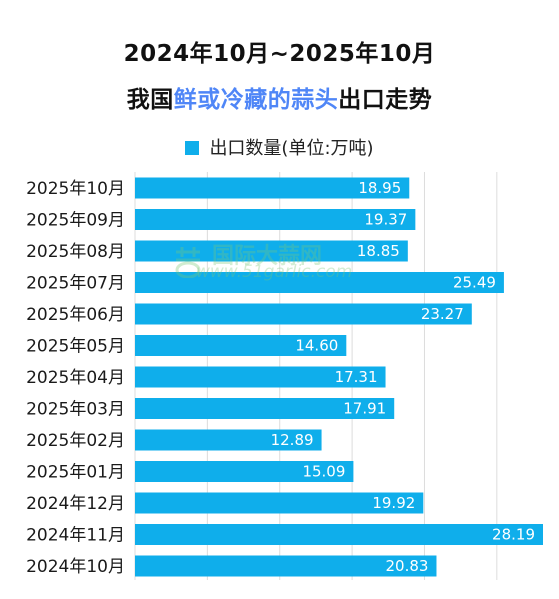 Image resolution: width=559 pixels, height=599 pixels. I want to click on title-suffix: 出口走势, so click(385, 100).